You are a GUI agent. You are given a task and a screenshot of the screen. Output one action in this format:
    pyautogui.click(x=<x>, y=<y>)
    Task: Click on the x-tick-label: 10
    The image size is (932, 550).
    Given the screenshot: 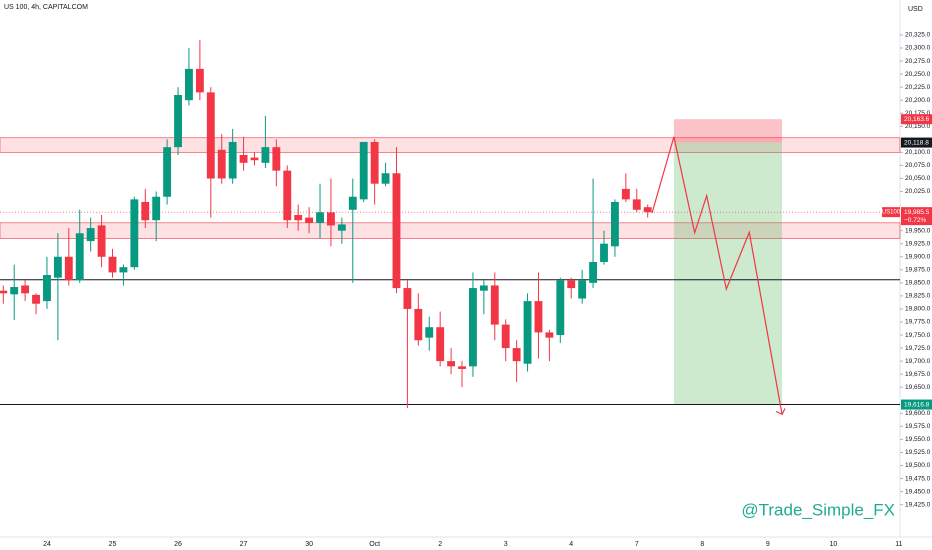 What is the action you would take?
    pyautogui.click(x=833, y=544)
    